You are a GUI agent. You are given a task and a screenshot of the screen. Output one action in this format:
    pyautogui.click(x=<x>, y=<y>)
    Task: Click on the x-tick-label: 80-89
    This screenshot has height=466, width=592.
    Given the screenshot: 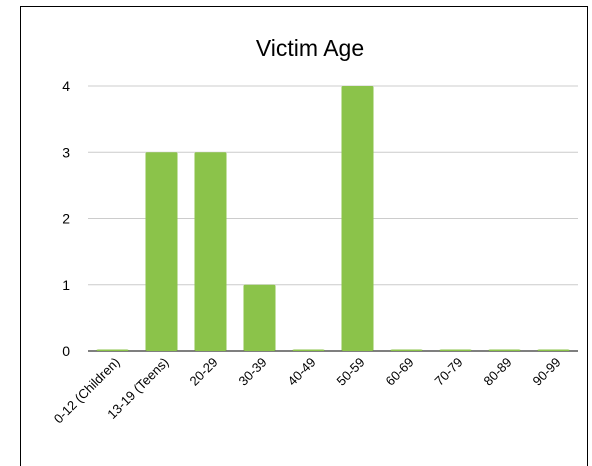 What is the action you would take?
    pyautogui.click(x=498, y=372)
    